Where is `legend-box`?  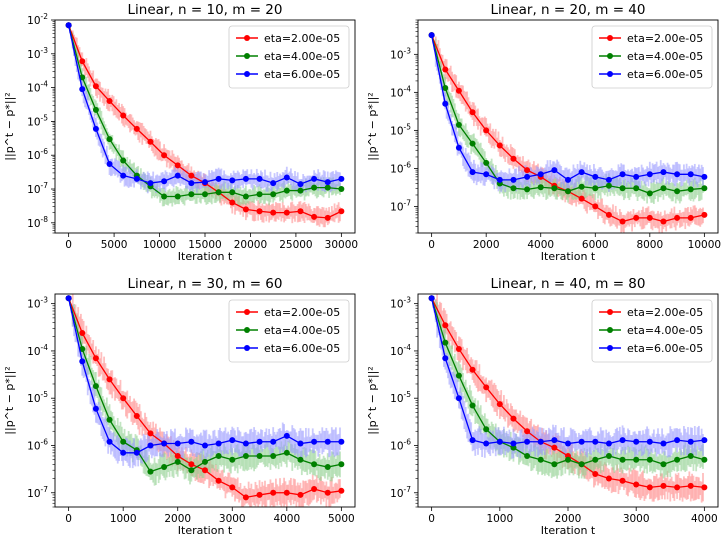 legend-box is located at coordinates (289, 57).